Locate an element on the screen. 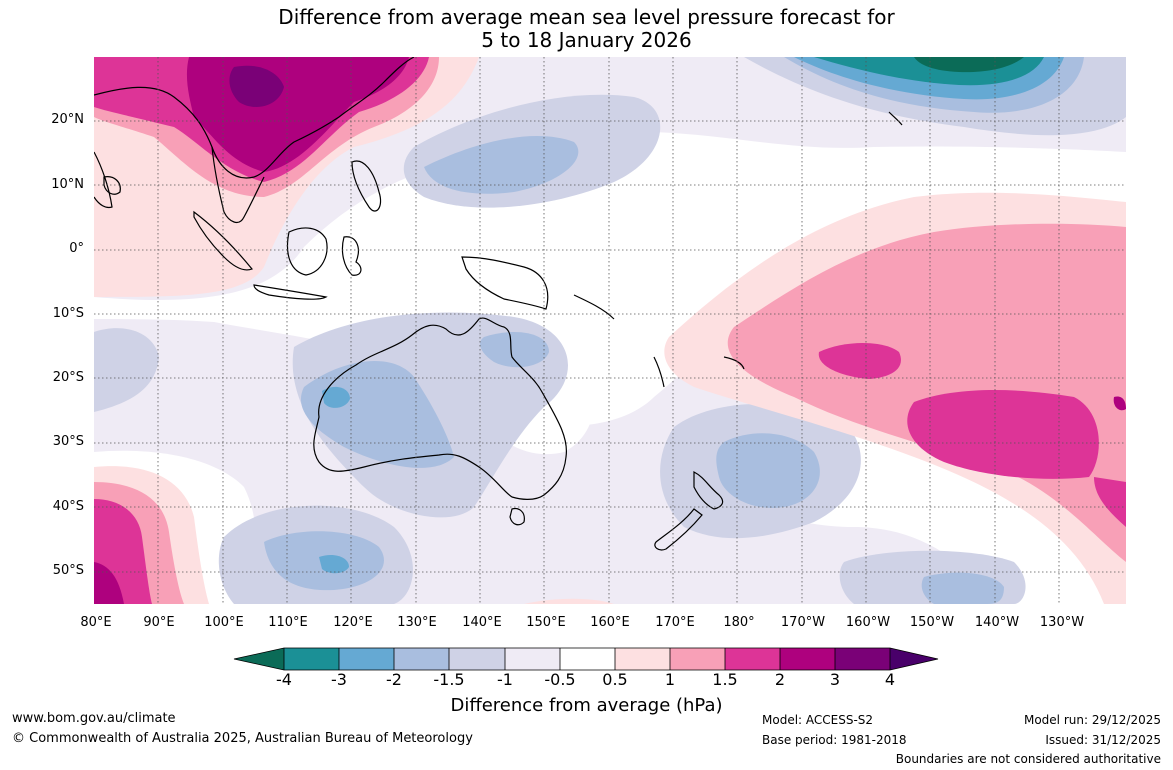 The image size is (1173, 770). colorbar is located at coordinates (586, 659).